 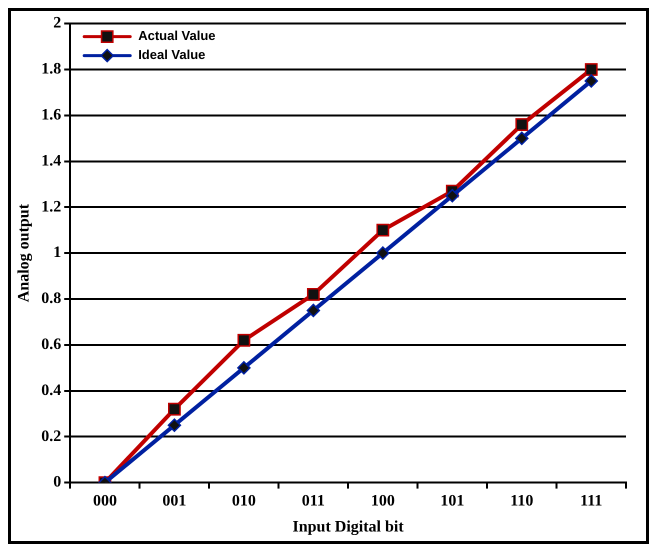 What do you see at coordinates (382, 501) in the screenshot?
I see `x-tick-label: 100` at bounding box center [382, 501].